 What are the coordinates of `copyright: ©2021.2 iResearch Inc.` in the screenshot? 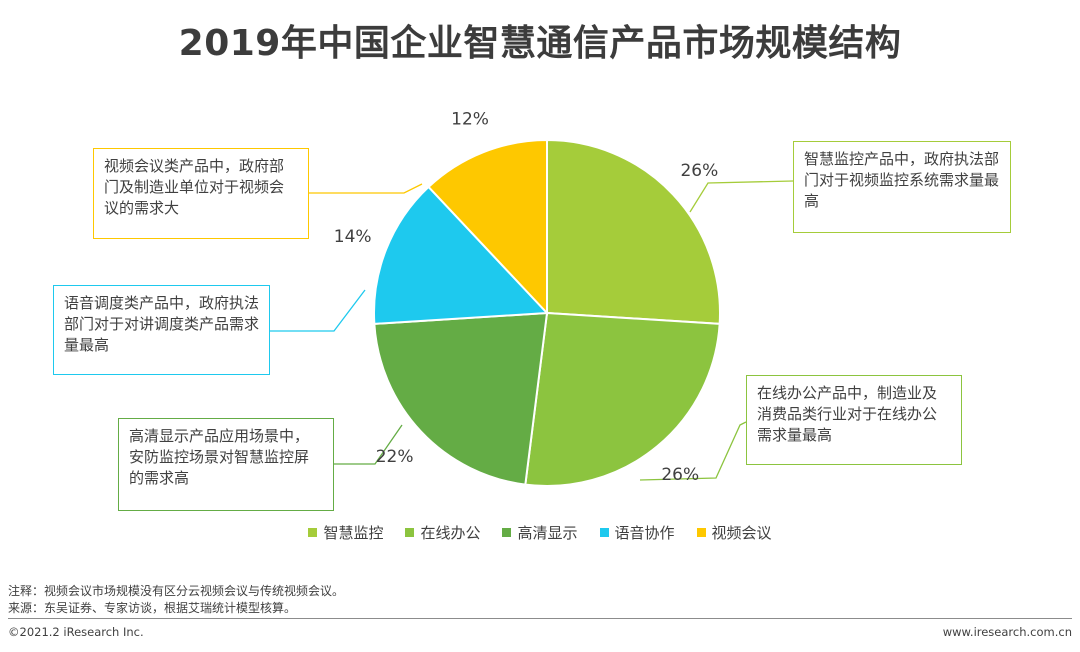 It's located at (76, 632).